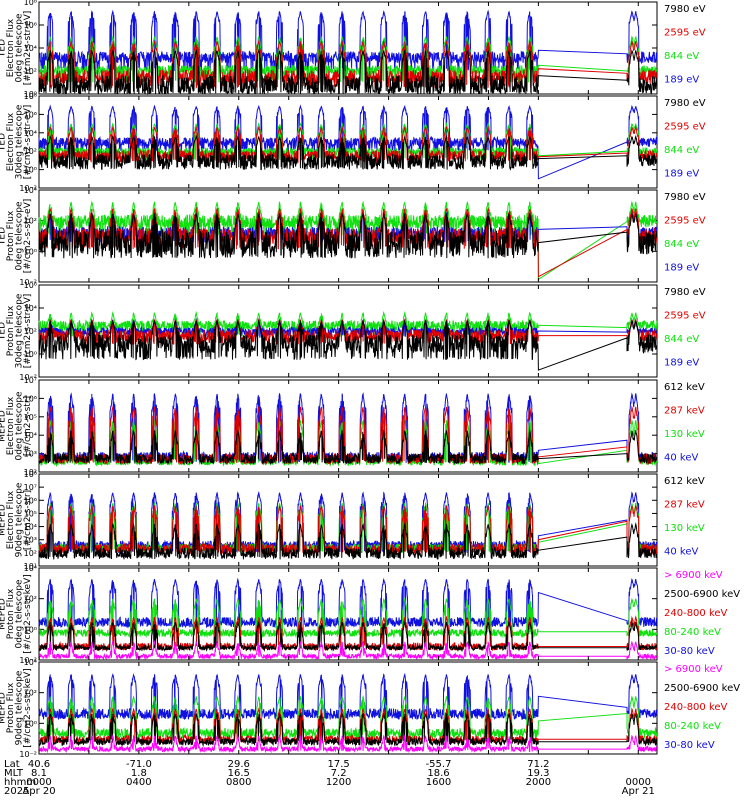 The width and height of the screenshot is (750, 800). Describe the element at coordinates (239, 764) in the screenshot. I see `lat-tick-label: 29.6` at that location.